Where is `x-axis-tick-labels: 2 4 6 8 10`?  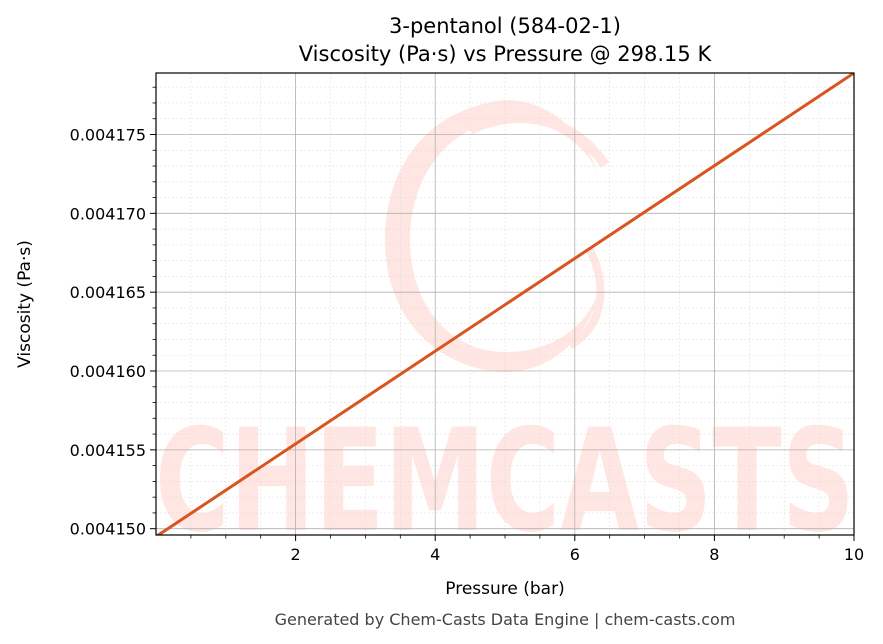 x-axis-tick-labels: 2 4 6 8 10 is located at coordinates (578, 554).